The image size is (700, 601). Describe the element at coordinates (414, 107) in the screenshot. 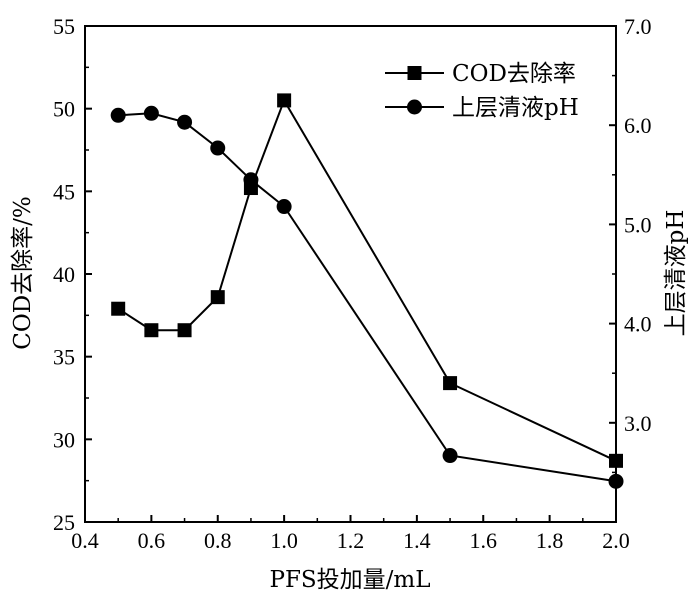

I see `legend-marker-circle` at that location.